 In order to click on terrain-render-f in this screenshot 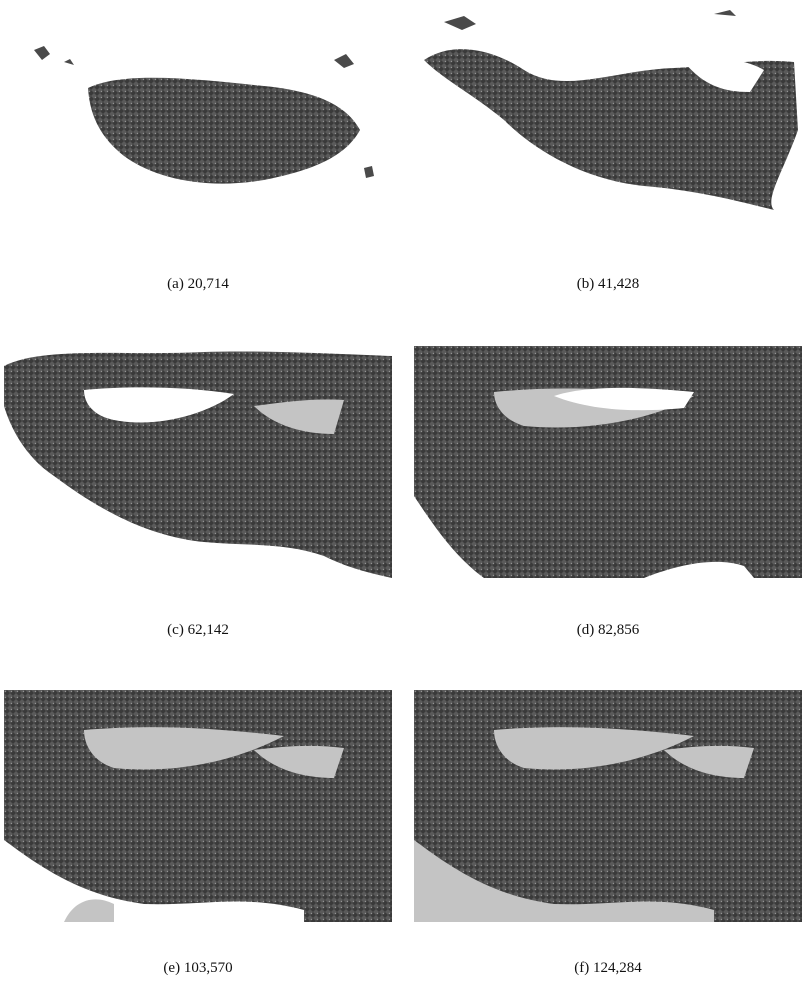, I will do `click(608, 806)`.